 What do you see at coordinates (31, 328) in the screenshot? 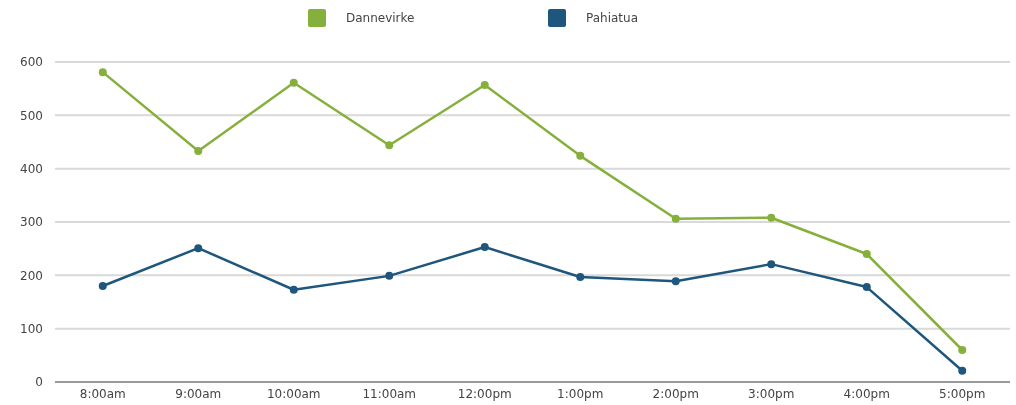
I see `y-tick-label: 100` at bounding box center [31, 328].